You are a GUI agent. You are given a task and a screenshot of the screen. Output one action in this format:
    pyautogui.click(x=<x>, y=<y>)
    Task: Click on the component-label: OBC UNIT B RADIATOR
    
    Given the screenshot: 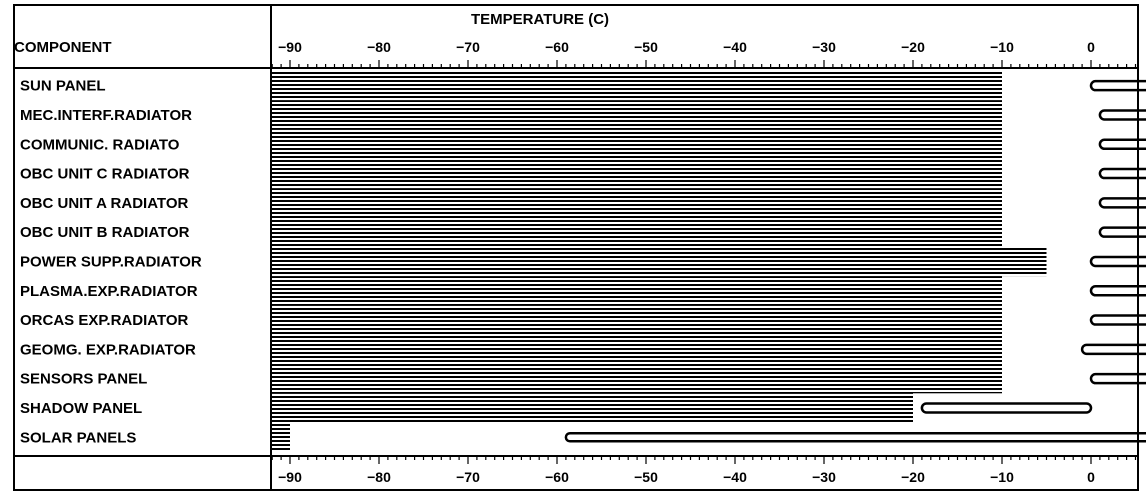 What is the action you would take?
    pyautogui.click(x=105, y=232)
    